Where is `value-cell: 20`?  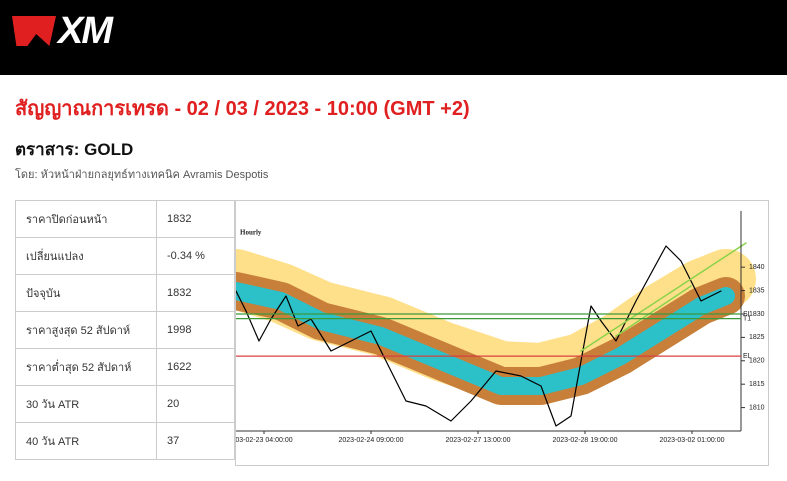
value-cell: 20 is located at coordinates (195, 404).